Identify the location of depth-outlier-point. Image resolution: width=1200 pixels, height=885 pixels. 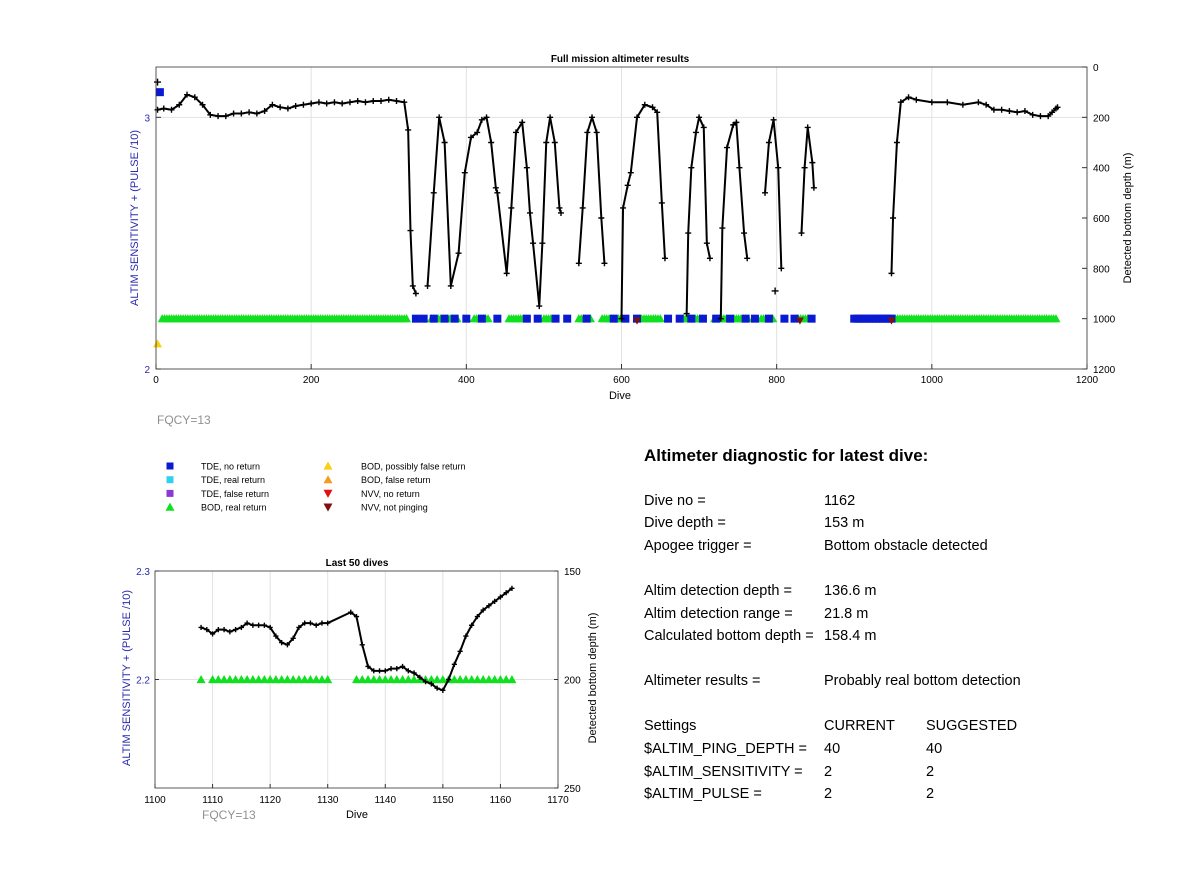
(775, 291).